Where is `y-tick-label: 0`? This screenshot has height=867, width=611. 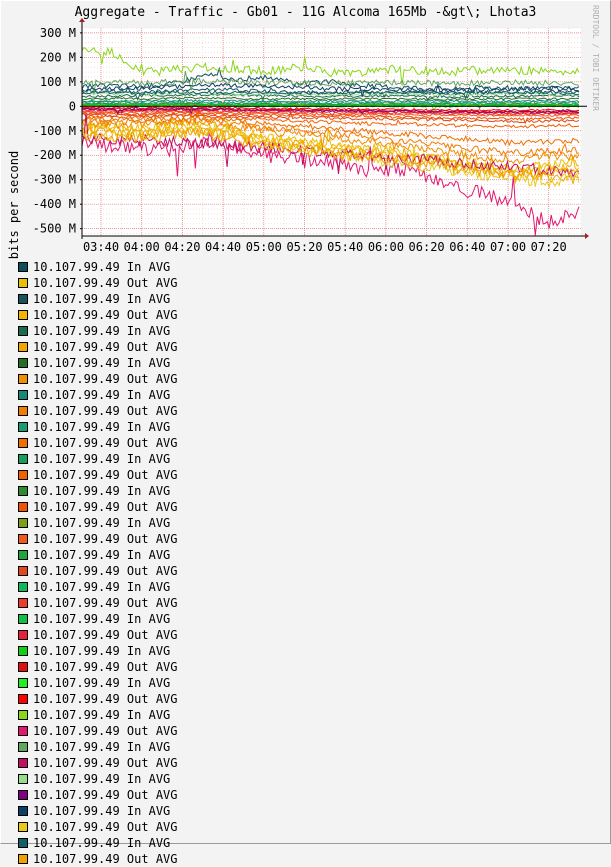 y-tick-label: 0 is located at coordinates (72, 106).